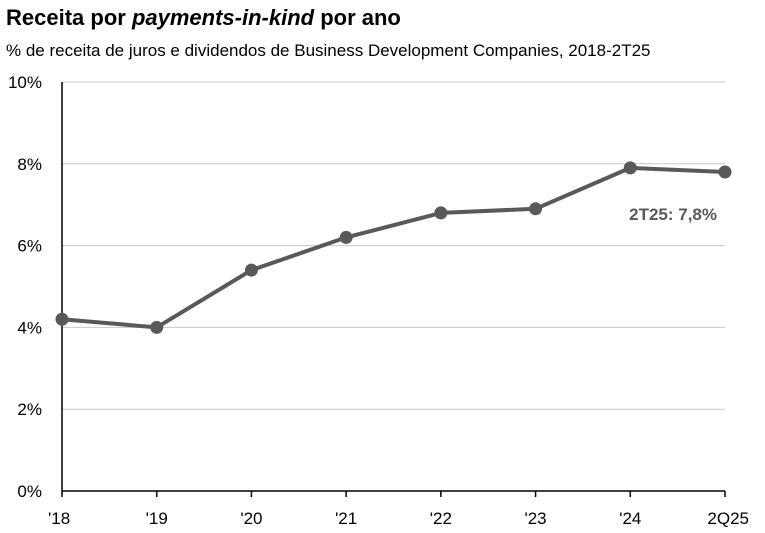  Describe the element at coordinates (251, 518) in the screenshot. I see `x-tick-label: '20` at that location.